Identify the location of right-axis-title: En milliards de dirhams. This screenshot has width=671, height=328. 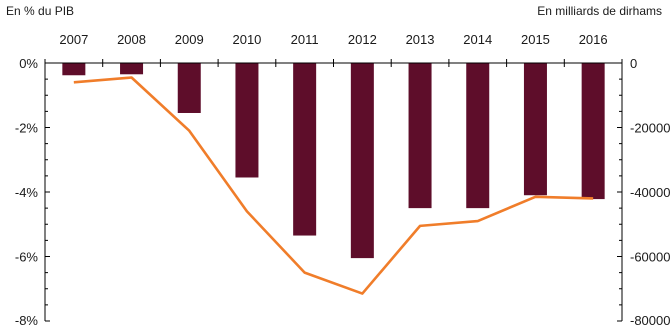
(599, 11).